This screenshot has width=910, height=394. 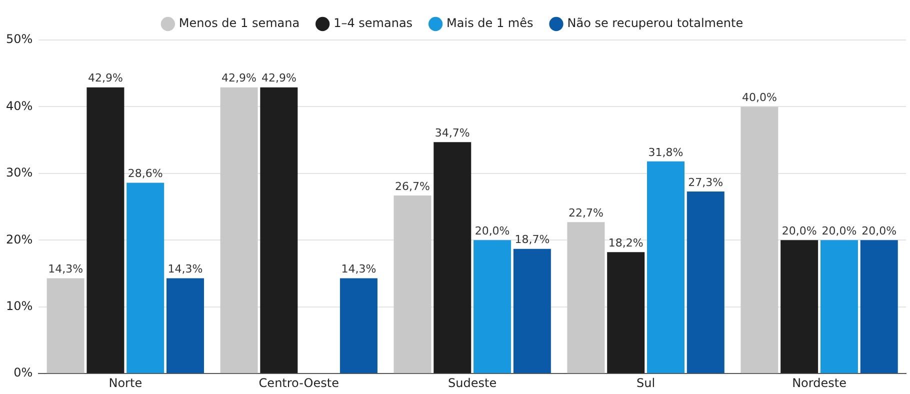 I want to click on data-label: 18,2%, so click(x=626, y=243).